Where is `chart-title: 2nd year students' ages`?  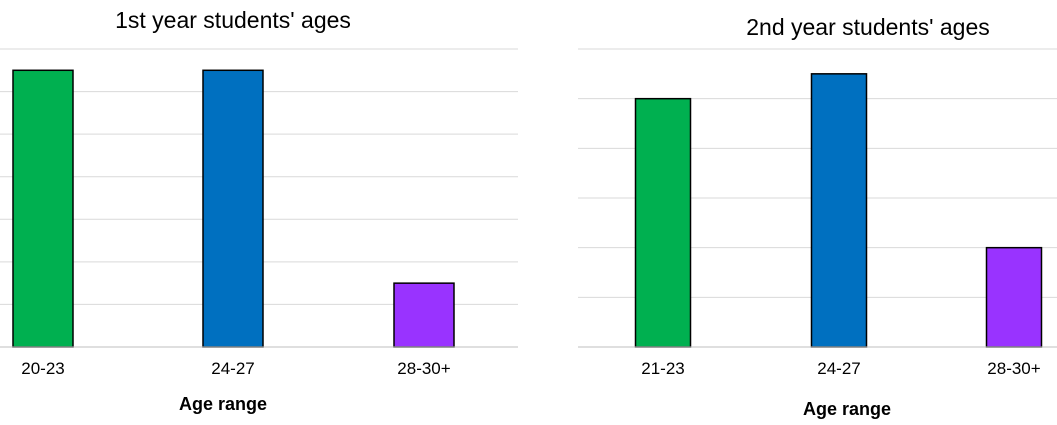
chart-title: 2nd year students' ages is located at coordinates (868, 27).